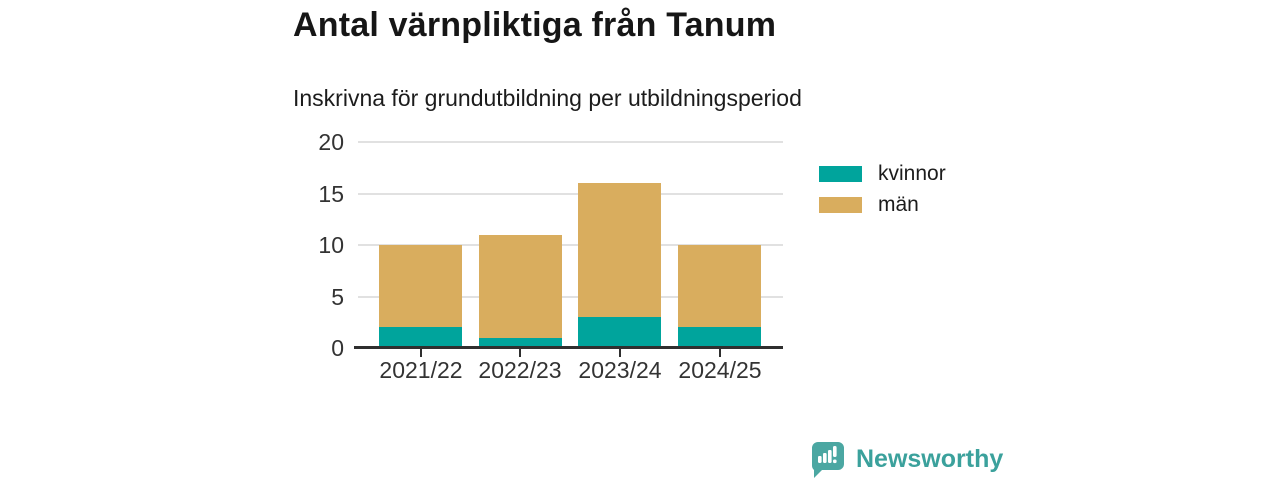 This screenshot has height=480, width=1280. I want to click on x-tick-label: 2022/23, so click(520, 370).